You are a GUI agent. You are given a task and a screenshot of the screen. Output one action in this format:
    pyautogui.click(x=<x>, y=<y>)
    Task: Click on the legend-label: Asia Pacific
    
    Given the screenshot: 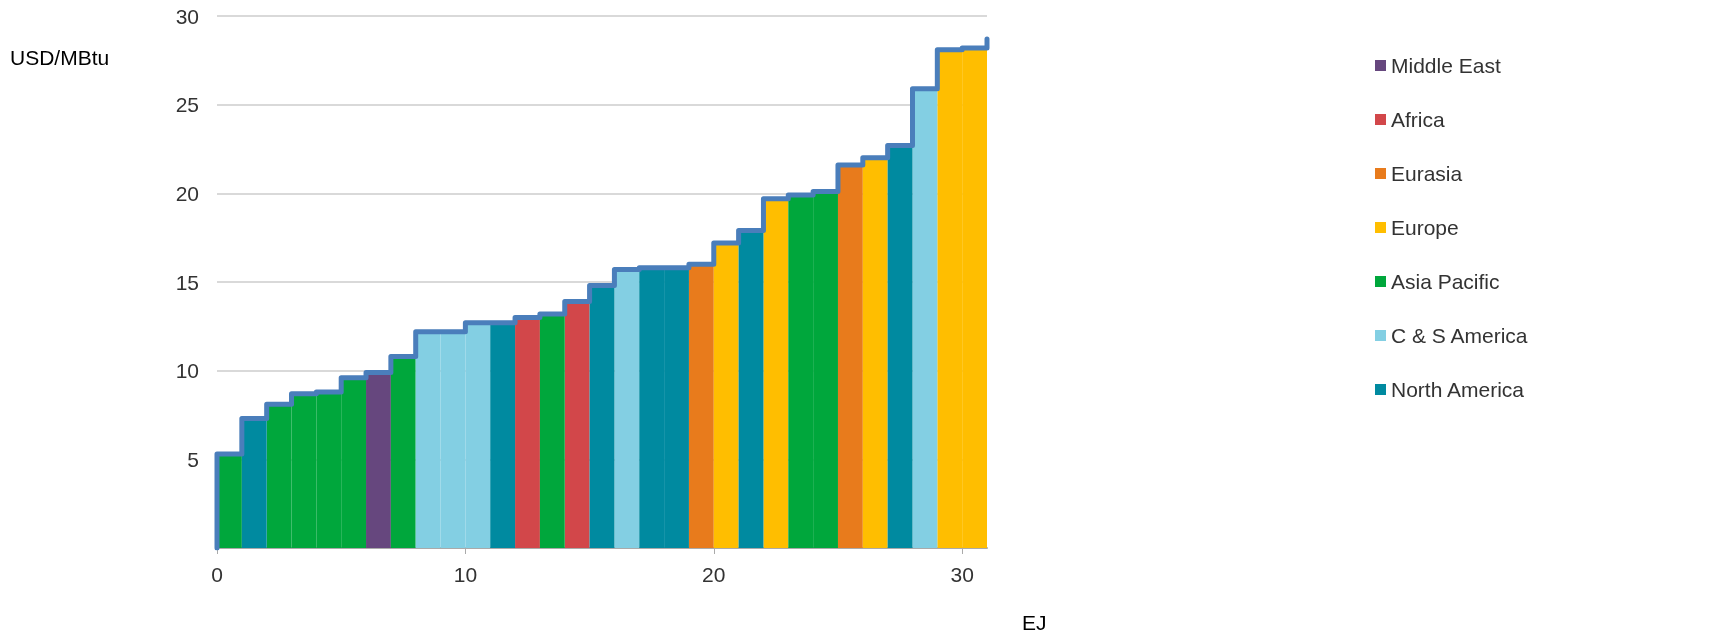 What is the action you would take?
    pyautogui.click(x=1445, y=281)
    